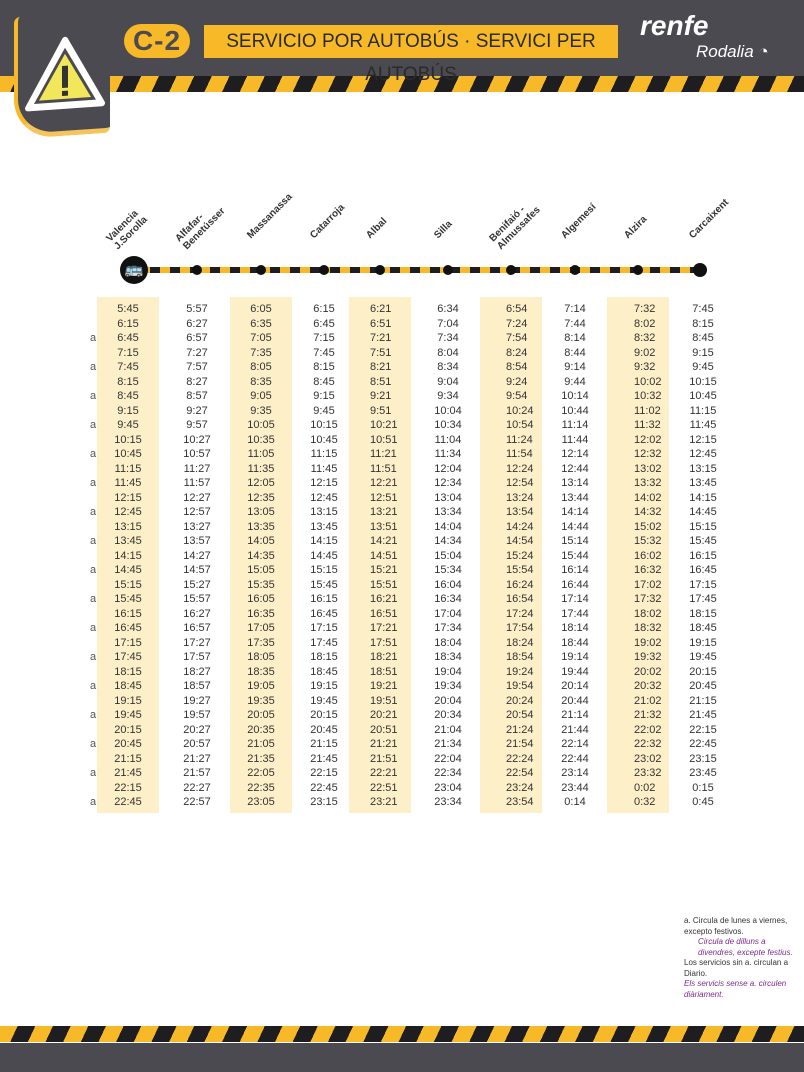 The image size is (804, 1072). Describe the element at coordinates (517, 323) in the screenshot. I see `time-cell: 7:24` at that location.